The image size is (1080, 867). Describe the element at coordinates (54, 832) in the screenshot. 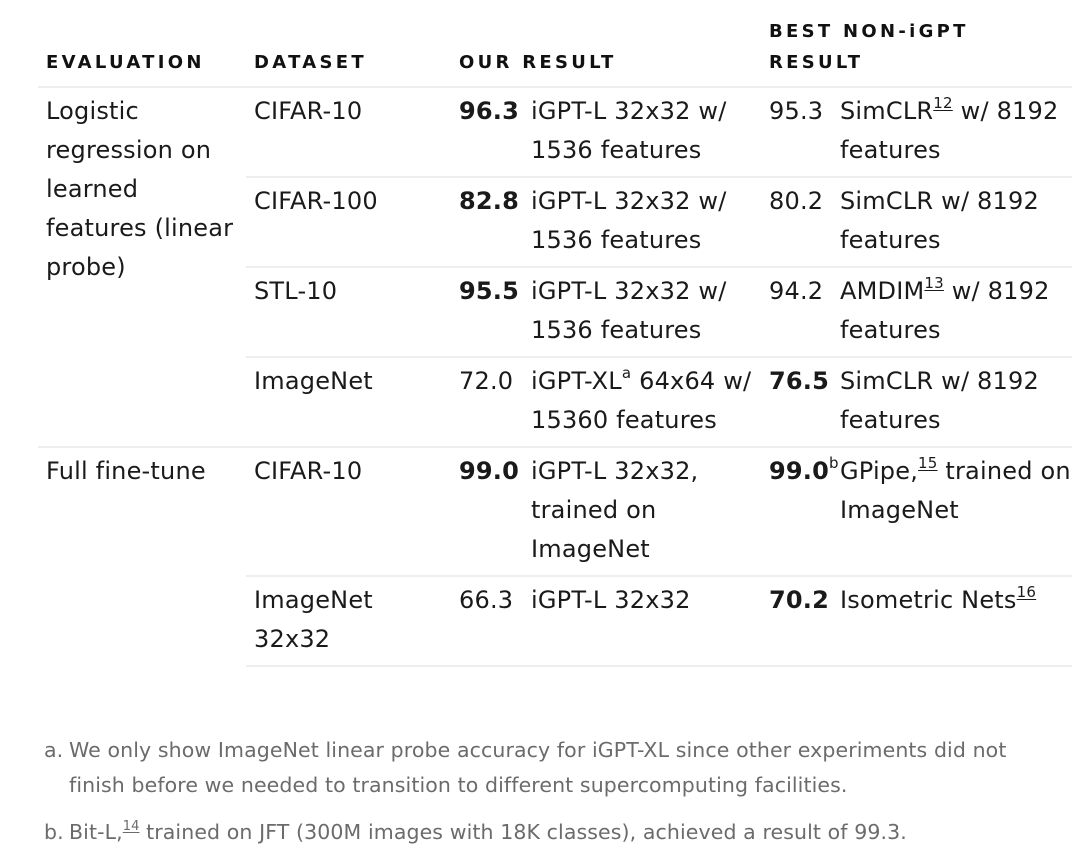

I see `footnote-marker: b.` at that location.